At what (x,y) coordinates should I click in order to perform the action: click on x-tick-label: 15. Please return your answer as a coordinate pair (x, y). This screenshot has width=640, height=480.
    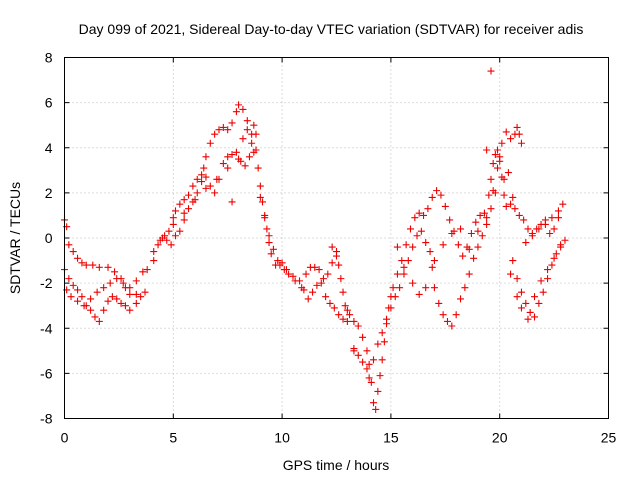
    Looking at the image, I should click on (391, 438).